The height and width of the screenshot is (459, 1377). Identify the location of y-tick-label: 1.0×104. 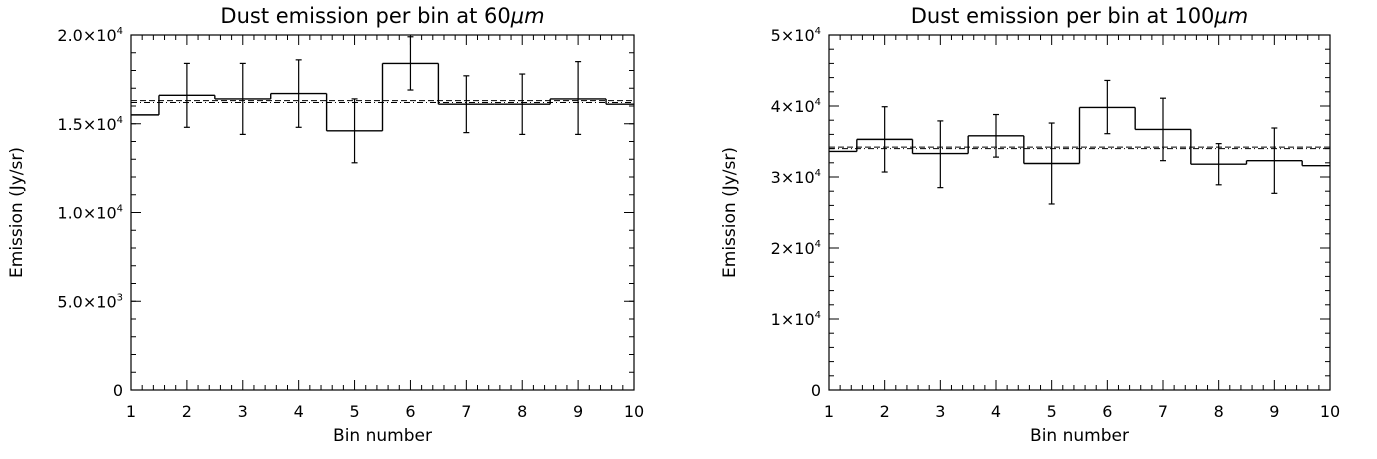
(90, 213).